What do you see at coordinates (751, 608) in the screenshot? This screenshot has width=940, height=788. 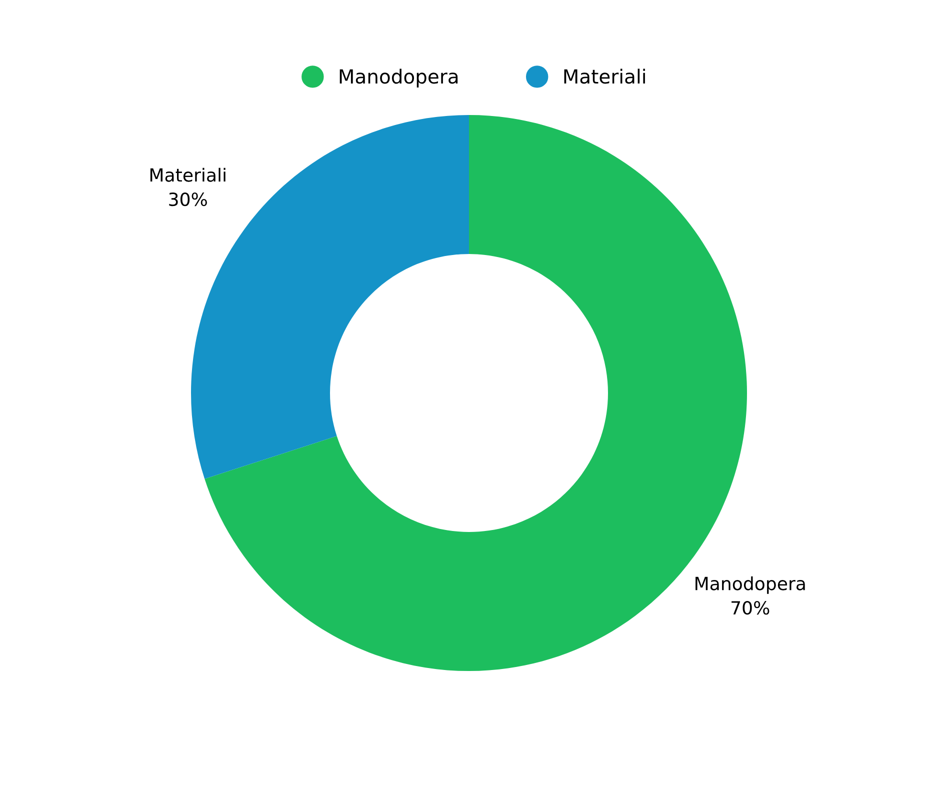 I see `data-label: 70%` at bounding box center [751, 608].